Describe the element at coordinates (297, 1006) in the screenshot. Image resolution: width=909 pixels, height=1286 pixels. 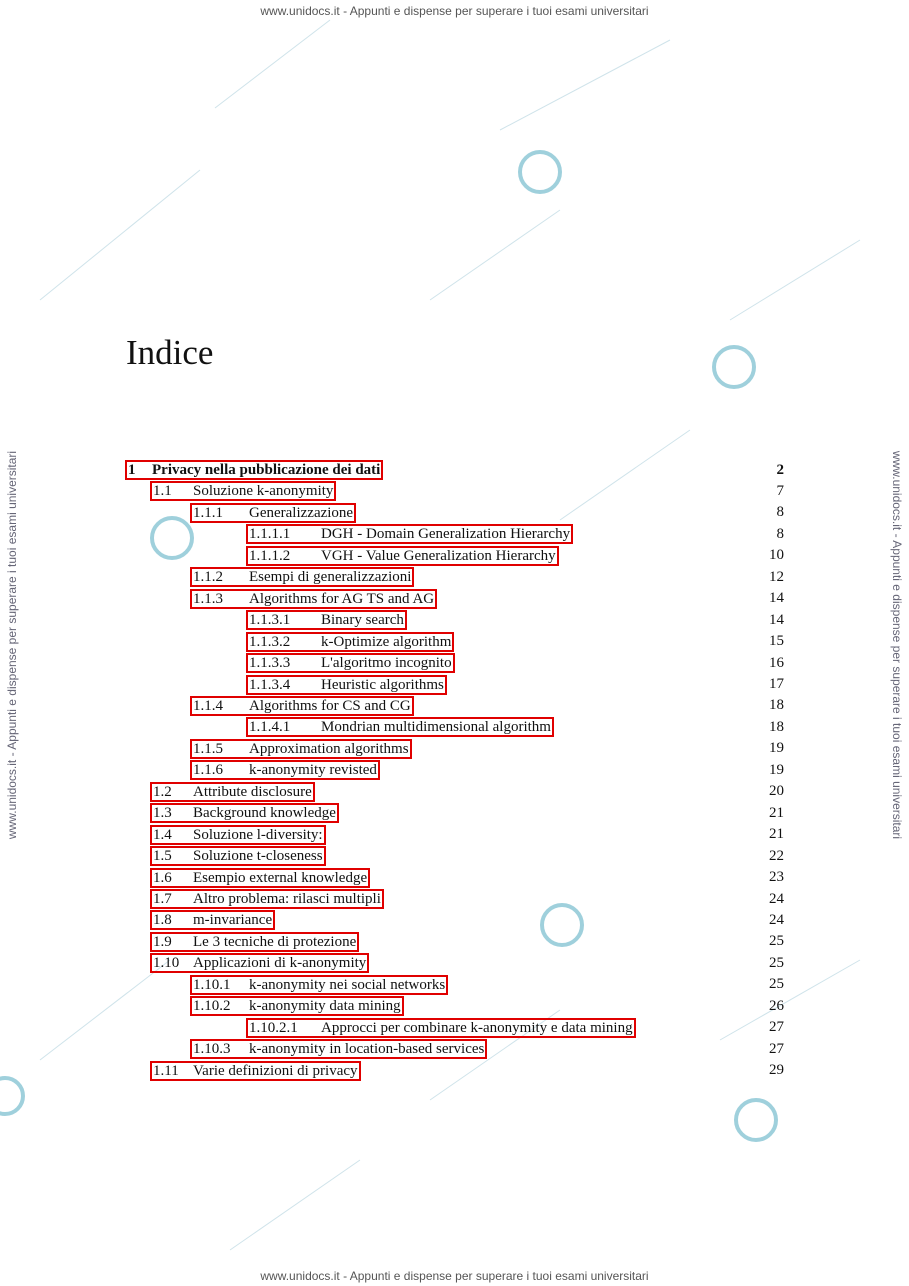
I see `toc-link: 1.10.2 k-anonymity data mining` at that location.